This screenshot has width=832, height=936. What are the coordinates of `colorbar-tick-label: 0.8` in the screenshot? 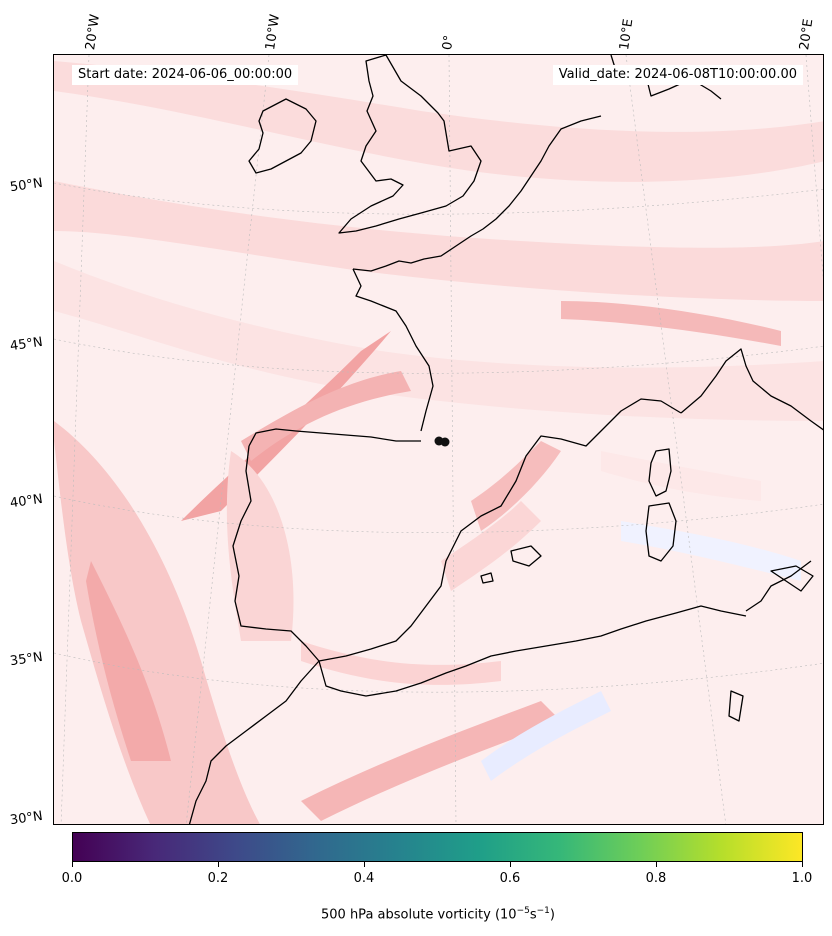 It's located at (656, 878).